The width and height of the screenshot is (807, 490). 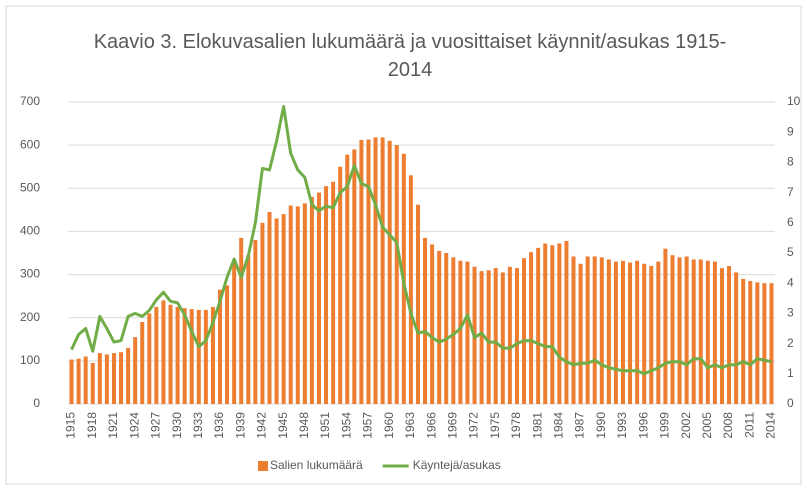 What do you see at coordinates (707, 425) in the screenshot?
I see `x-tick-label: 2005` at bounding box center [707, 425].